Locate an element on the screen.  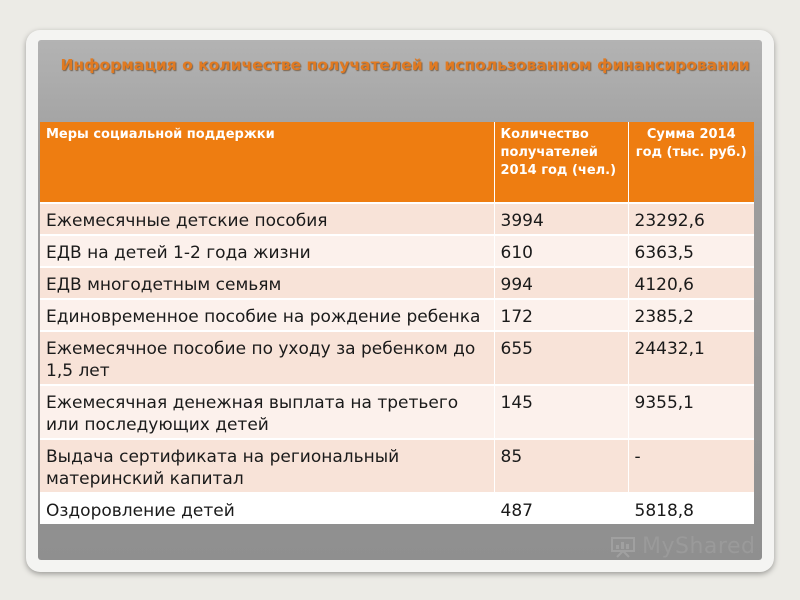
table-row: Ежемесячные детские пособия 3994 23292,6 is located at coordinates (397, 218).